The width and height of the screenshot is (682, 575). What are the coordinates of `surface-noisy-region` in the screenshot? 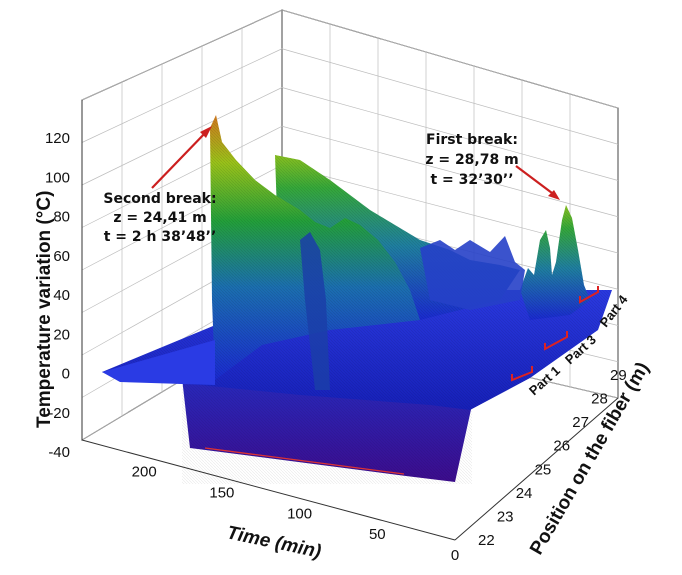 It's located at (472, 273).